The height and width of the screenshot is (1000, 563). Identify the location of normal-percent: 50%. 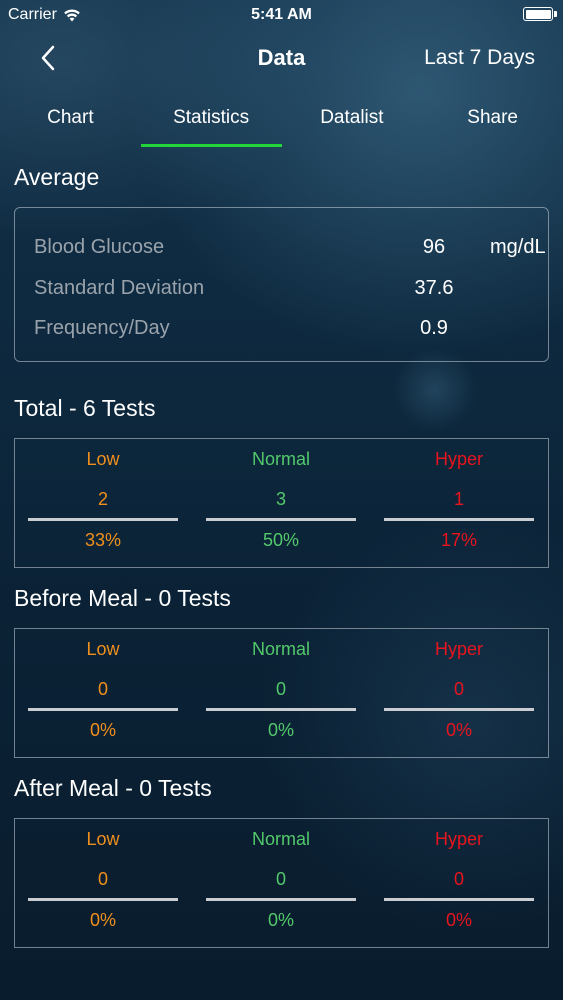
(281, 540).